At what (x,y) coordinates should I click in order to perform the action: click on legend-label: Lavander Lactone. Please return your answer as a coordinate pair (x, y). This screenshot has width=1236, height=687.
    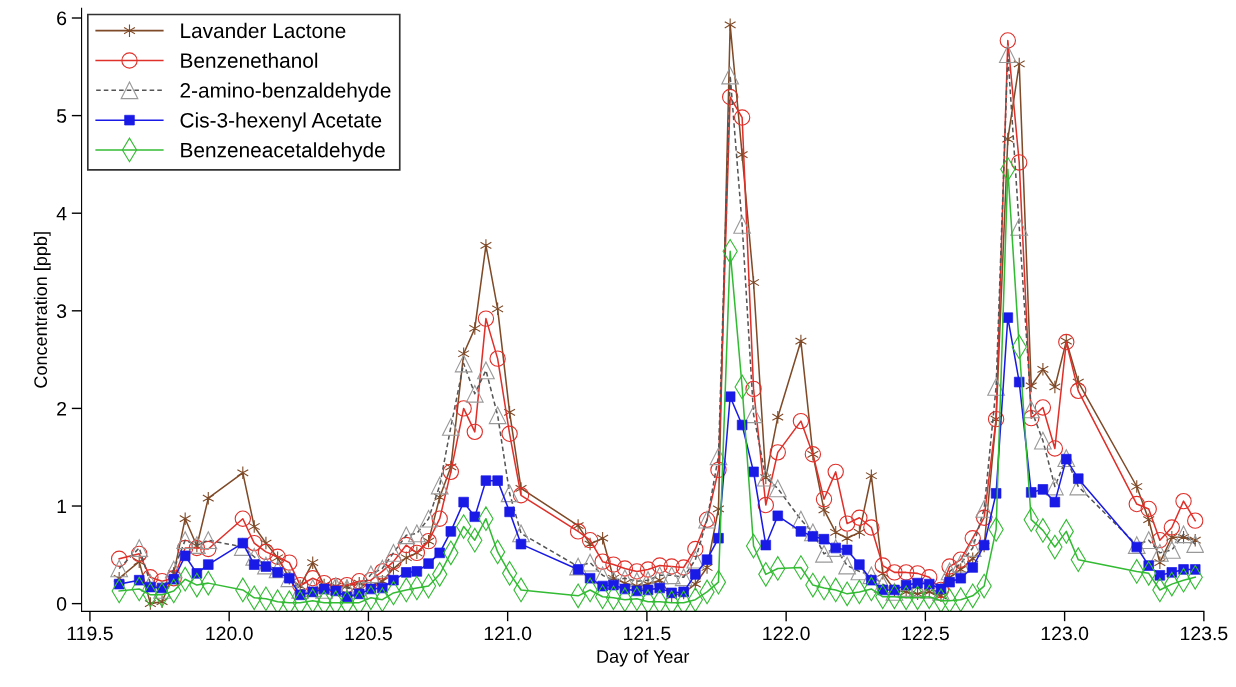
    Looking at the image, I should click on (263, 30).